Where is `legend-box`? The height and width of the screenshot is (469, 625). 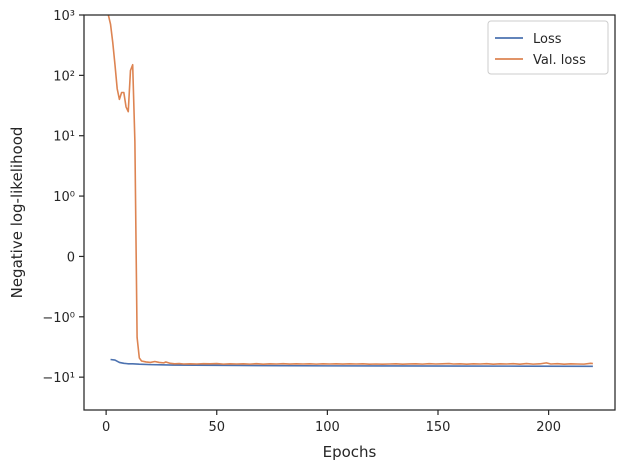 legend-box is located at coordinates (548, 47).